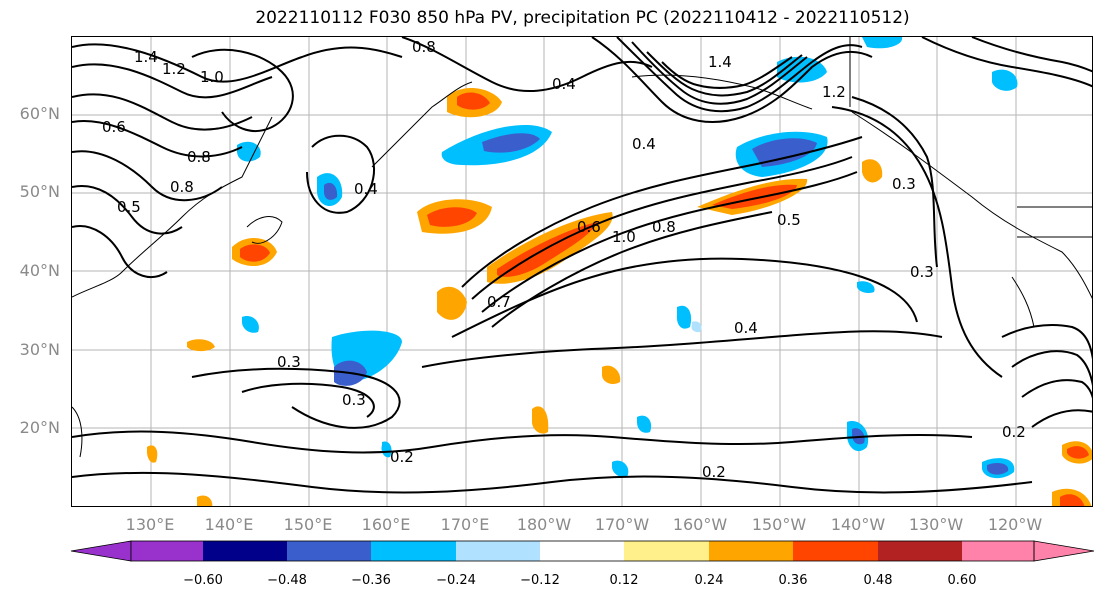 Image resolution: width=1105 pixels, height=601 pixels. Describe the element at coordinates (308, 524) in the screenshot. I see `lon-label-150e: 150°E` at that location.